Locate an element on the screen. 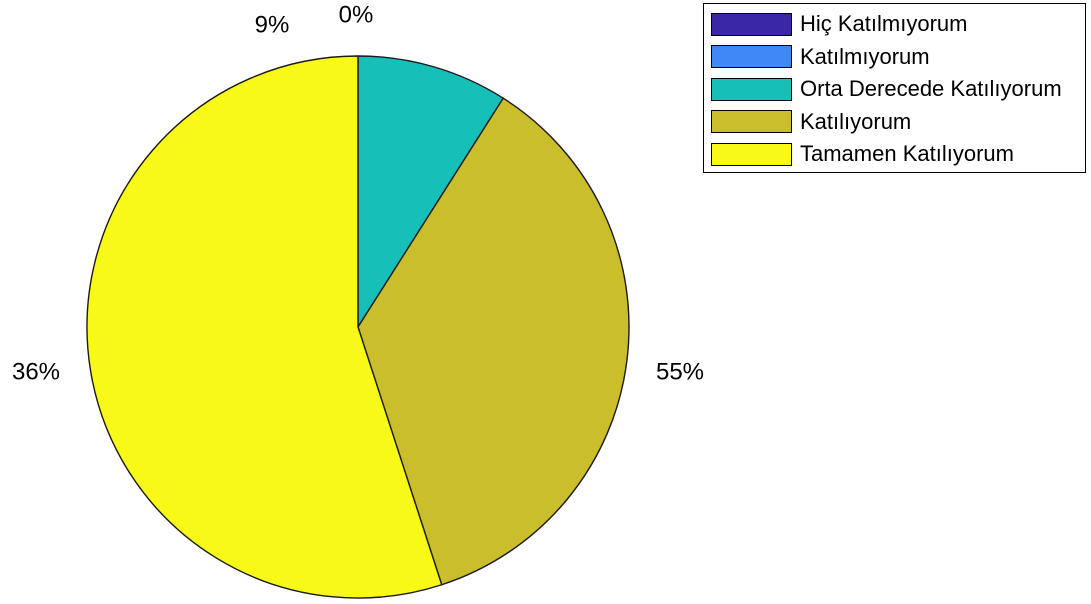  legend-item-1: Hiç Katılmıyorum is located at coordinates (894, 24).